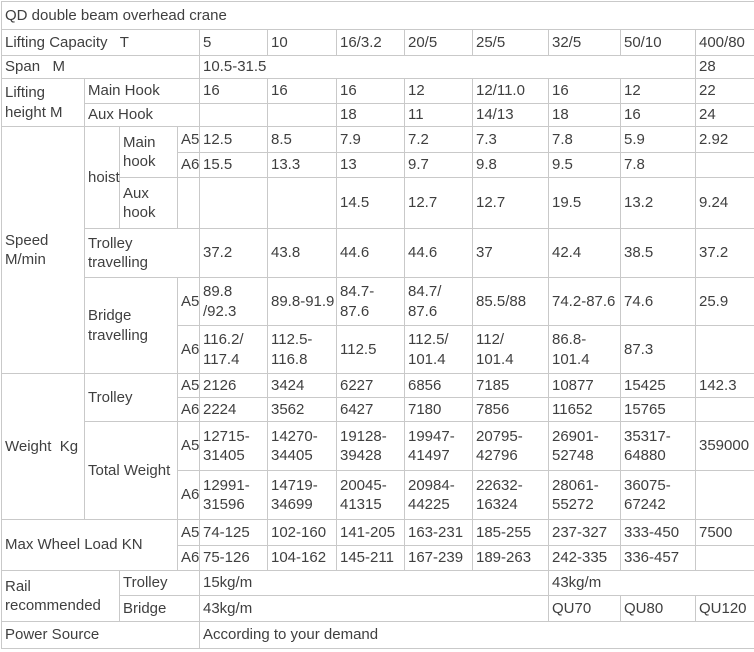 The height and width of the screenshot is (652, 754). Describe the element at coordinates (233, 139) in the screenshot. I see `speed-main-a5-cell: 12.5` at that location.